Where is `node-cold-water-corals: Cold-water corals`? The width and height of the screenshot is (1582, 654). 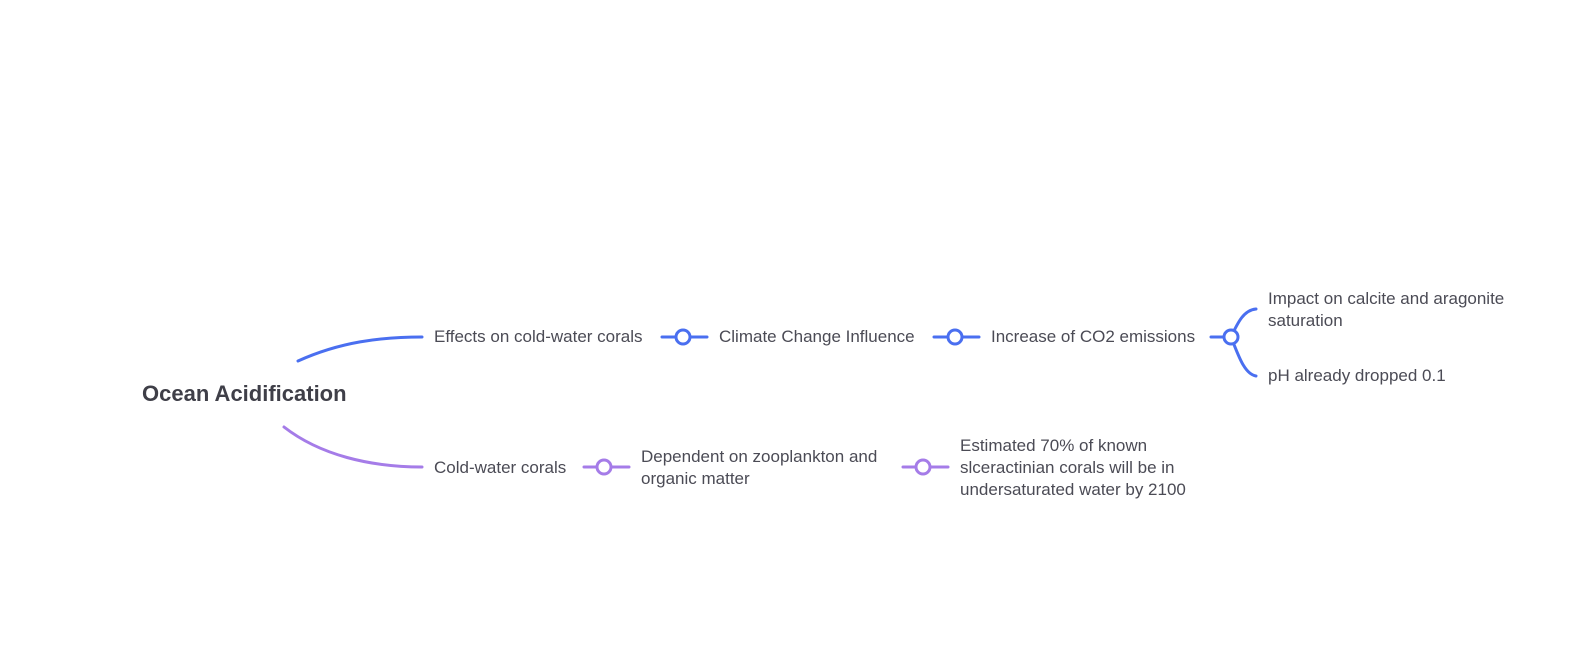 node-cold-water-corals: Cold-water corals is located at coordinates (500, 467).